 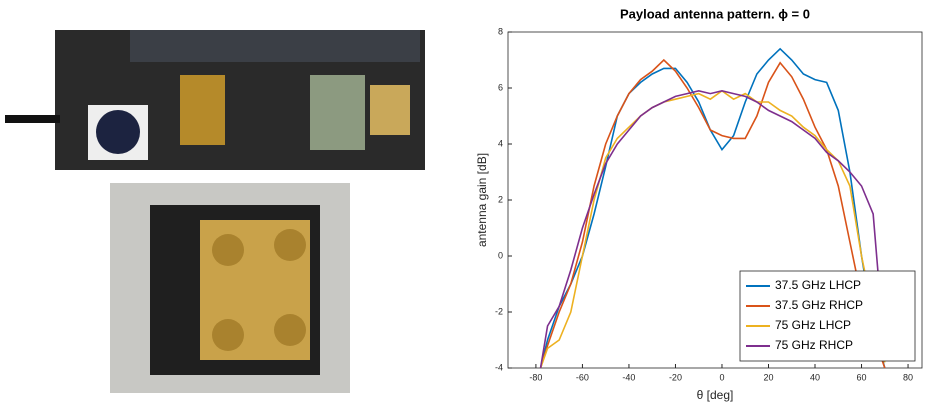 What do you see at coordinates (819, 305) in the screenshot?
I see `legend-label: 37.5 GHz RHCP` at bounding box center [819, 305].